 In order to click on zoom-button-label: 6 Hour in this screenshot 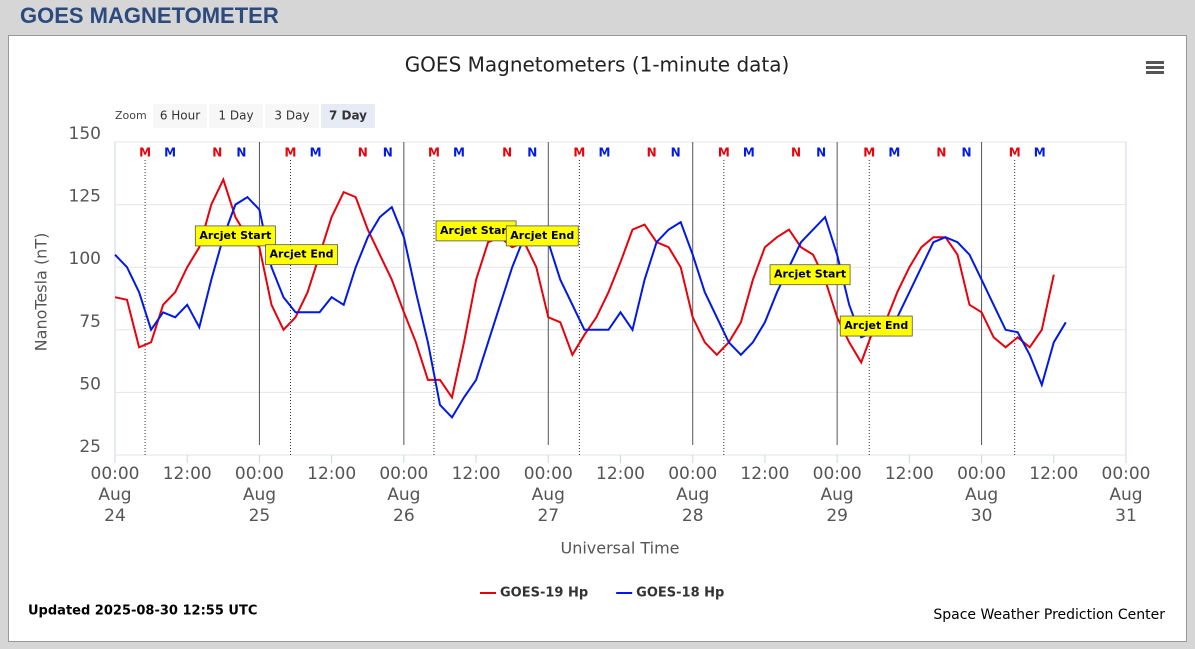, I will do `click(180, 116)`.